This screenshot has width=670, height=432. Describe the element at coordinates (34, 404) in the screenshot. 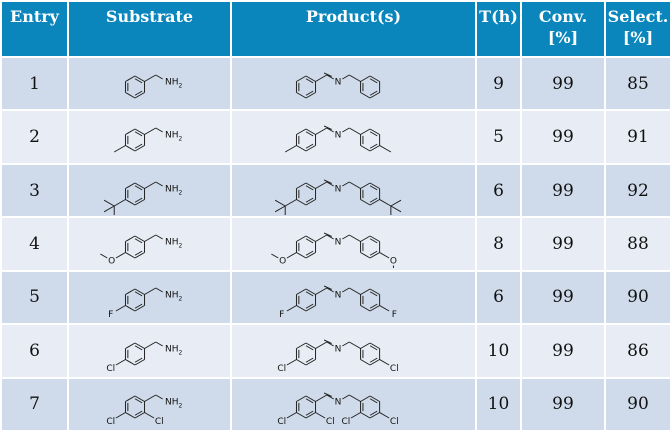

I see `entry-cell: 7` at that location.